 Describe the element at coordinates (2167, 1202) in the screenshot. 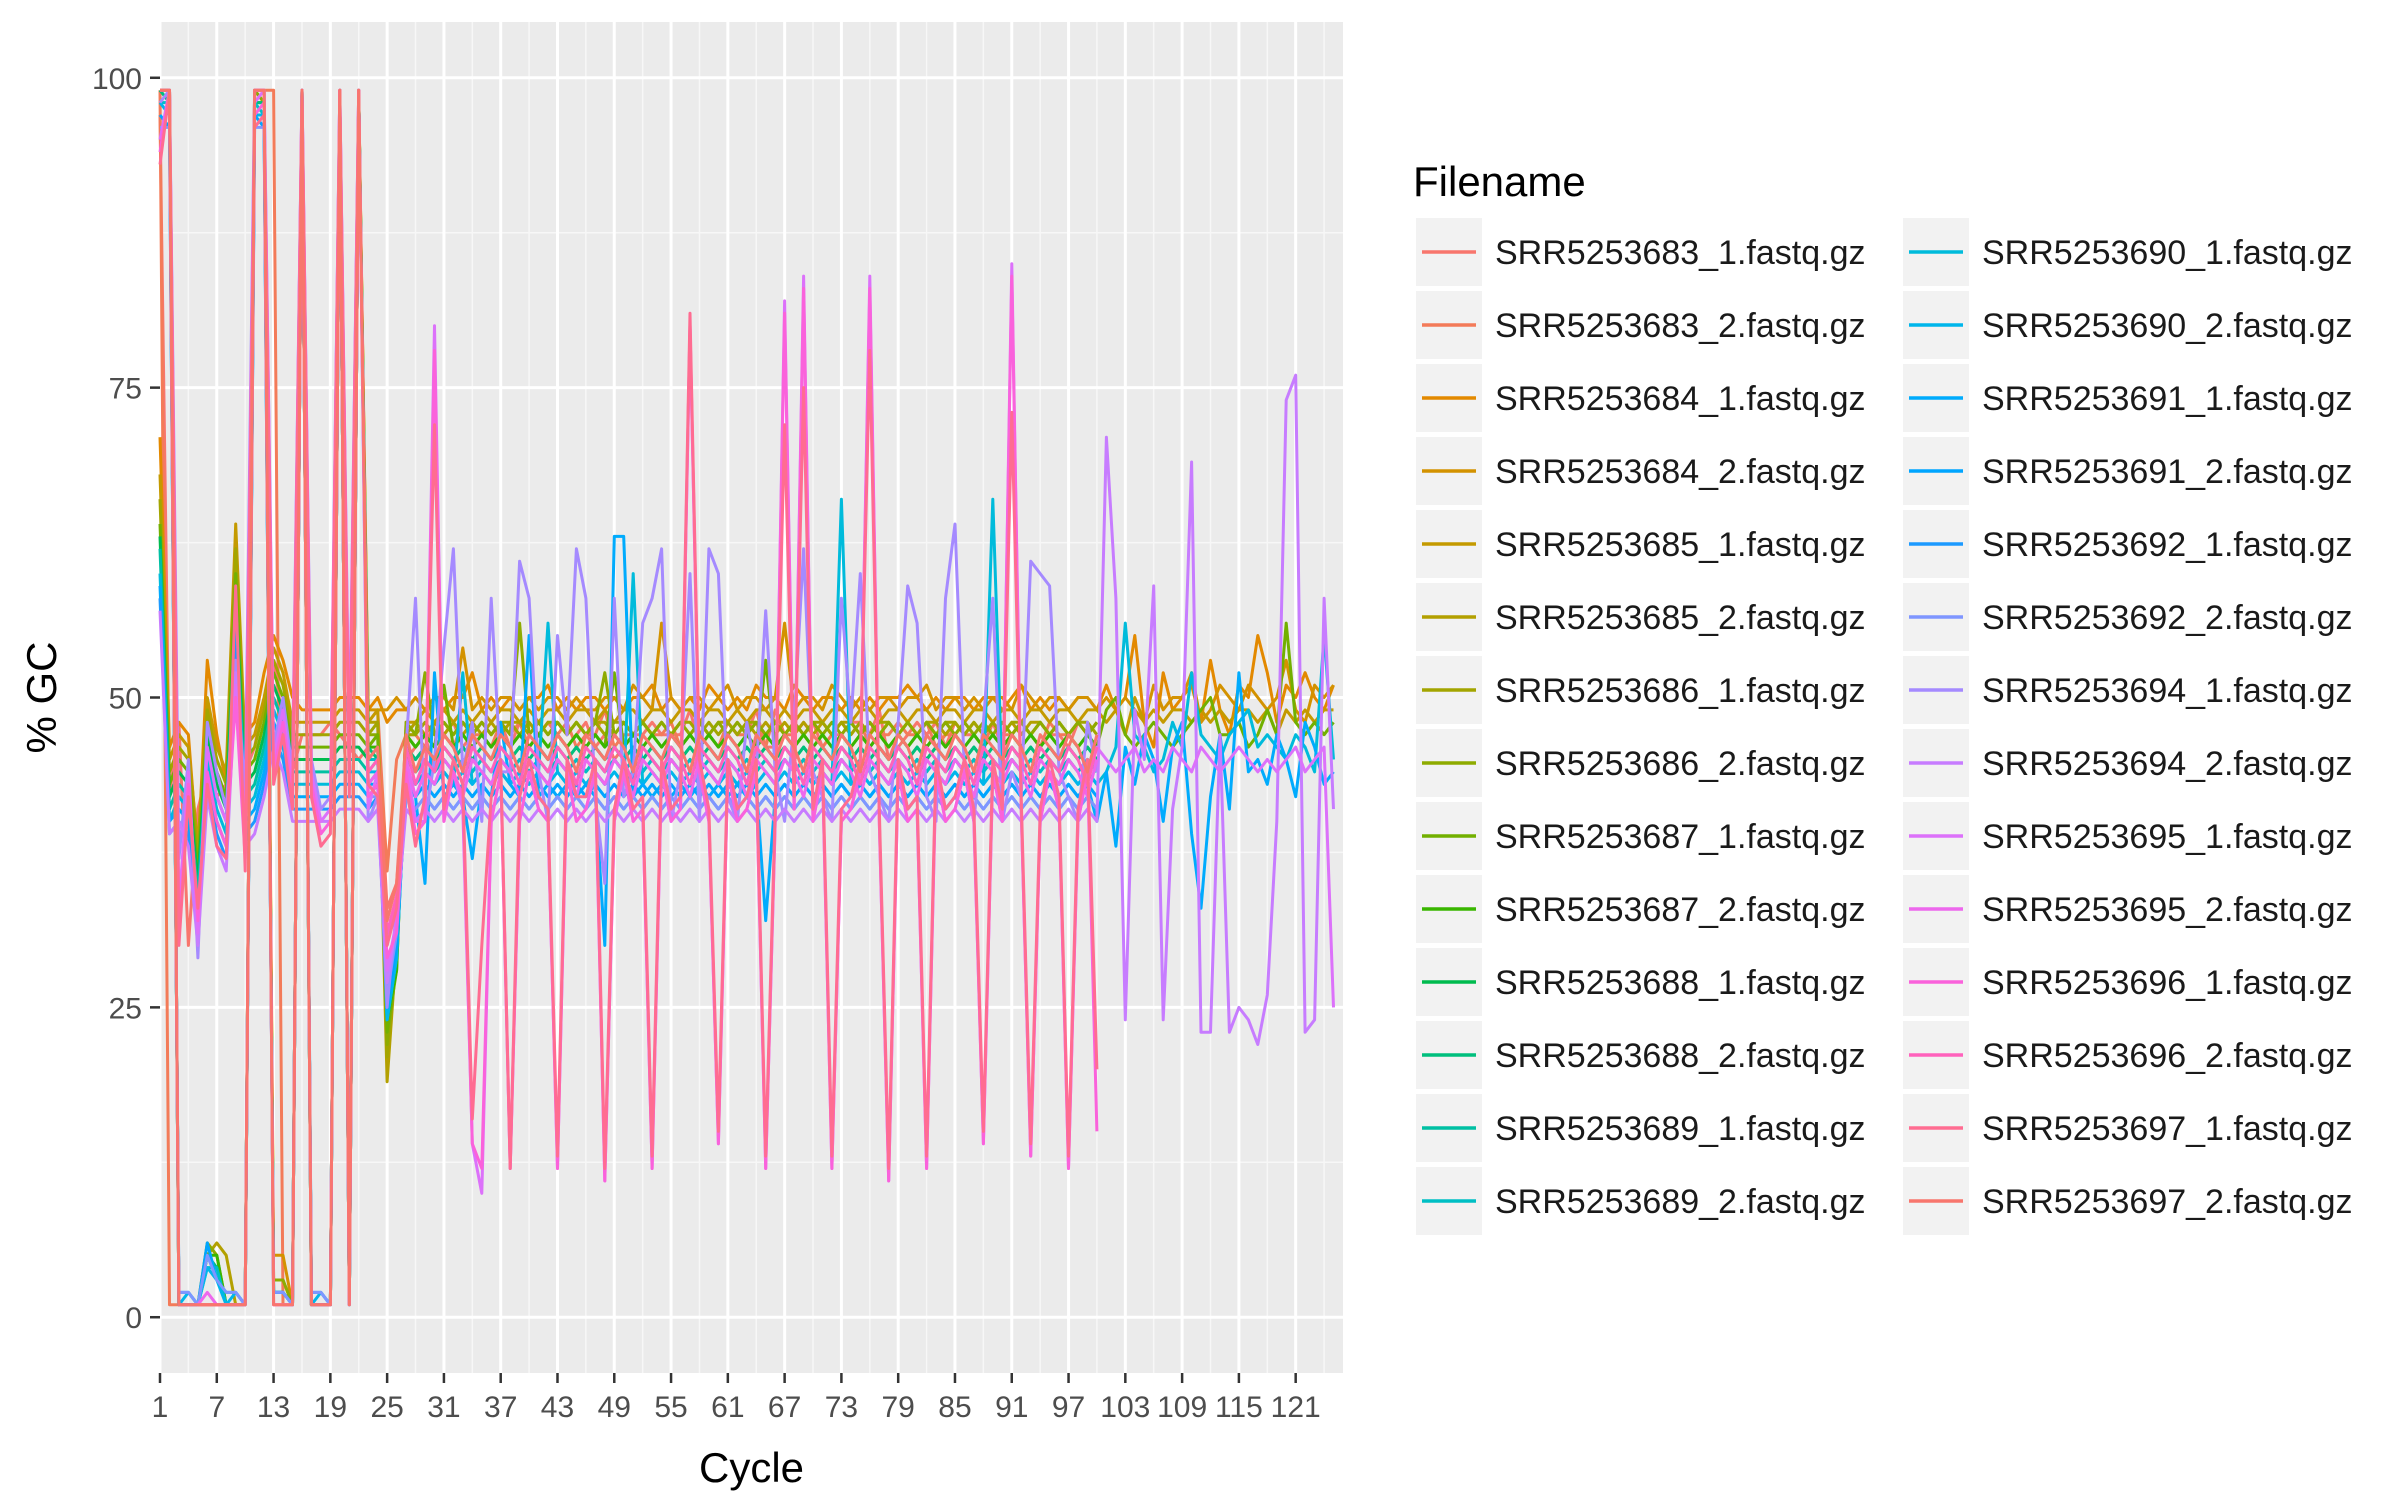

I see `legend-entry: SRR5253697_2.fastq.gz` at that location.